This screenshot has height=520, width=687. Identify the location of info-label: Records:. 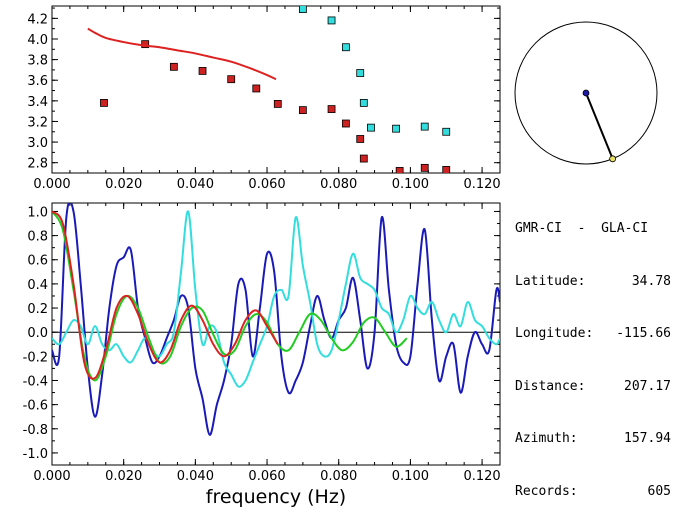
(546, 491).